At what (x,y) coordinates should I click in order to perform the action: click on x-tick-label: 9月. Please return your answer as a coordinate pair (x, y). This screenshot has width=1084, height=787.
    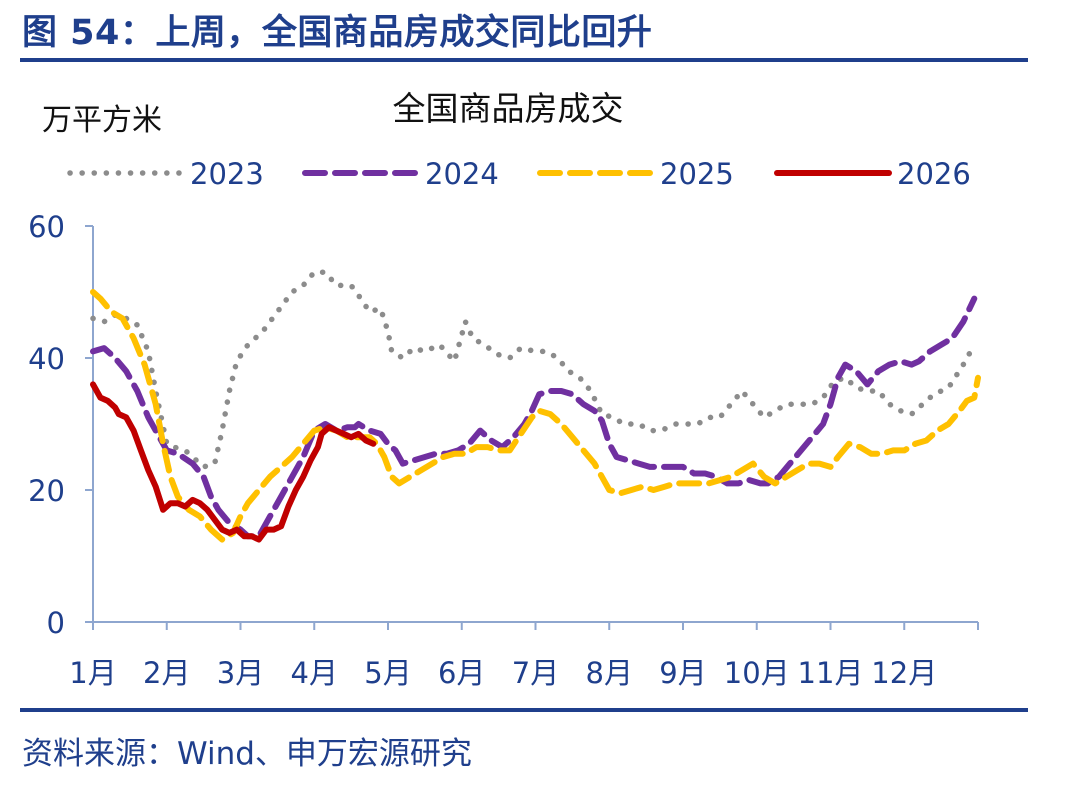
    Looking at the image, I should click on (682, 673).